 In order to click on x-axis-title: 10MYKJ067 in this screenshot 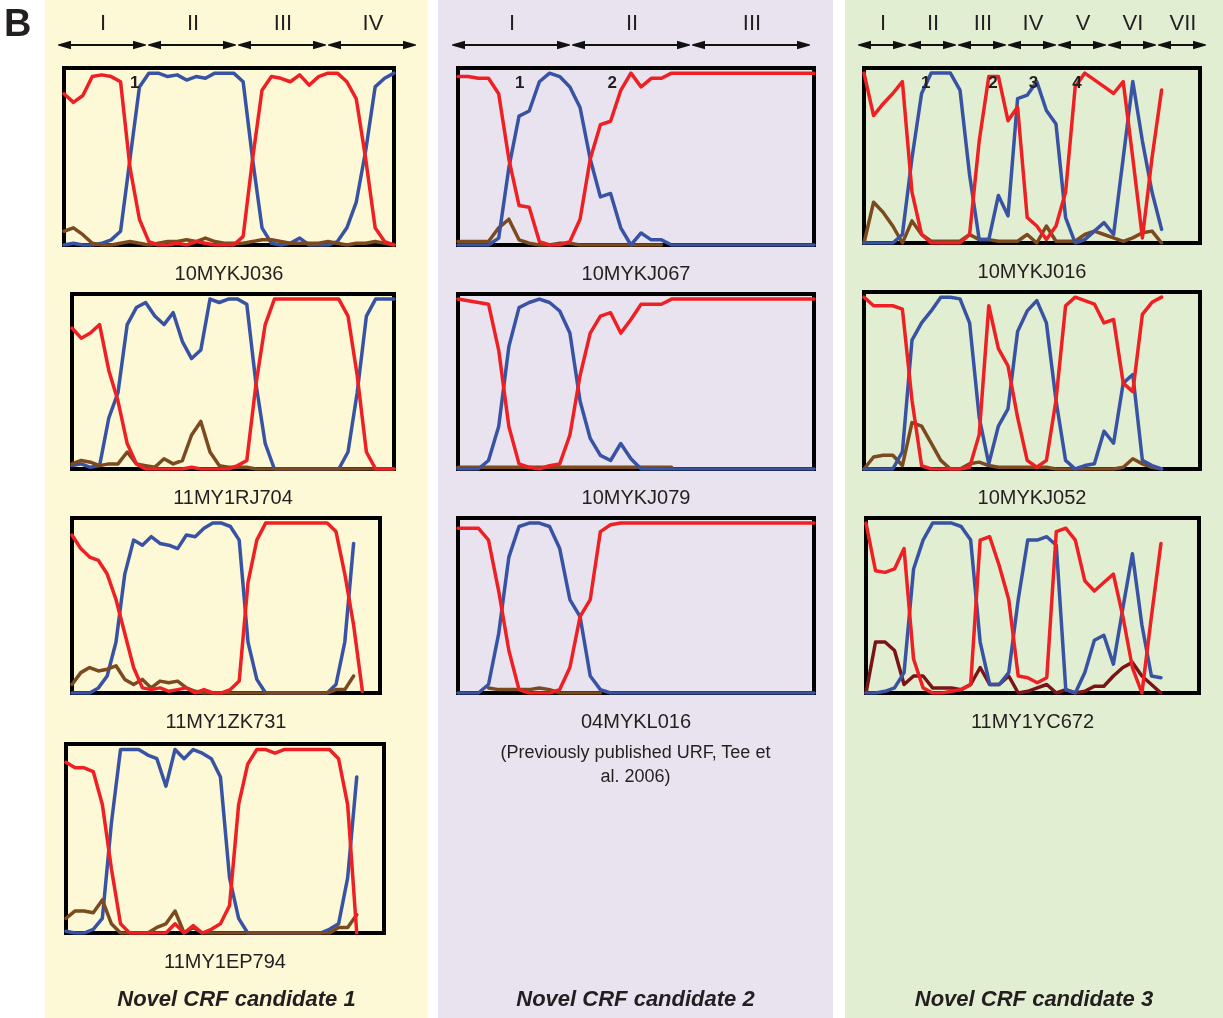, I will do `click(636, 273)`.